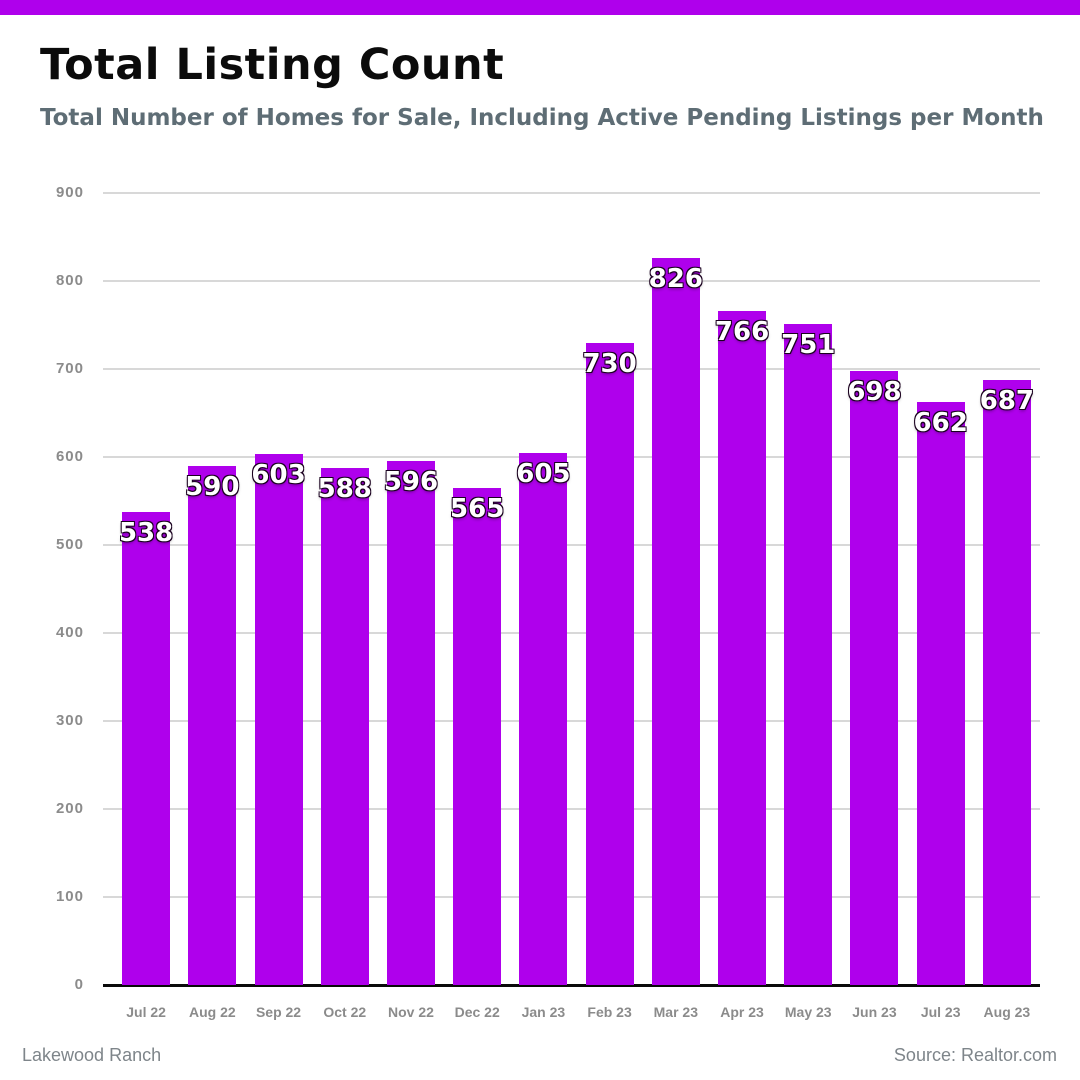  I want to click on page-title: Total Listing Count, so click(272, 65).